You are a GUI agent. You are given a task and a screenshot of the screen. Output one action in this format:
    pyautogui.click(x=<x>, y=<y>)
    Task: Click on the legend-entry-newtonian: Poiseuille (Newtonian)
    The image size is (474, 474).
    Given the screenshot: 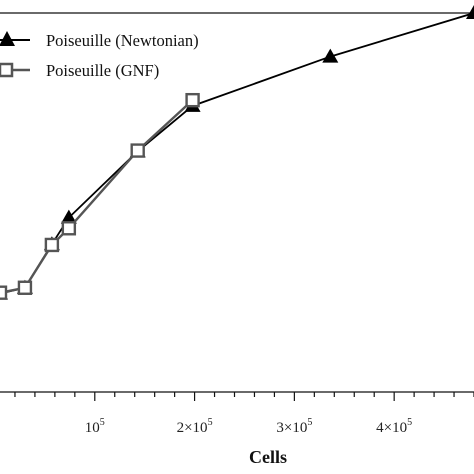 What is the action you would take?
    pyautogui.click(x=99, y=40)
    